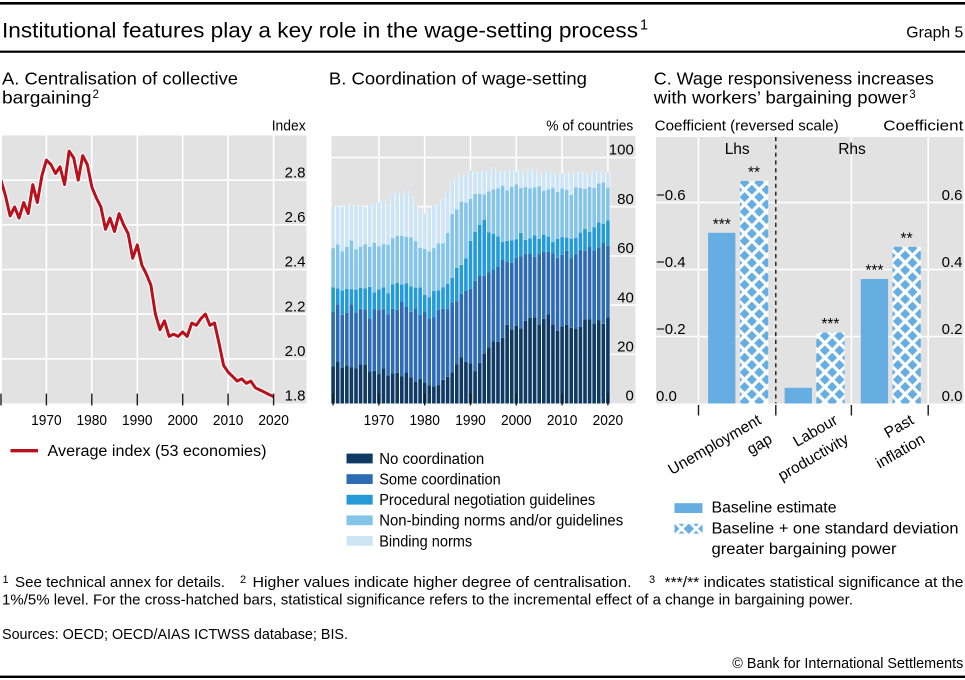  Describe the element at coordinates (671, 262) in the screenshot. I see `svg-text: −0.4` at that location.